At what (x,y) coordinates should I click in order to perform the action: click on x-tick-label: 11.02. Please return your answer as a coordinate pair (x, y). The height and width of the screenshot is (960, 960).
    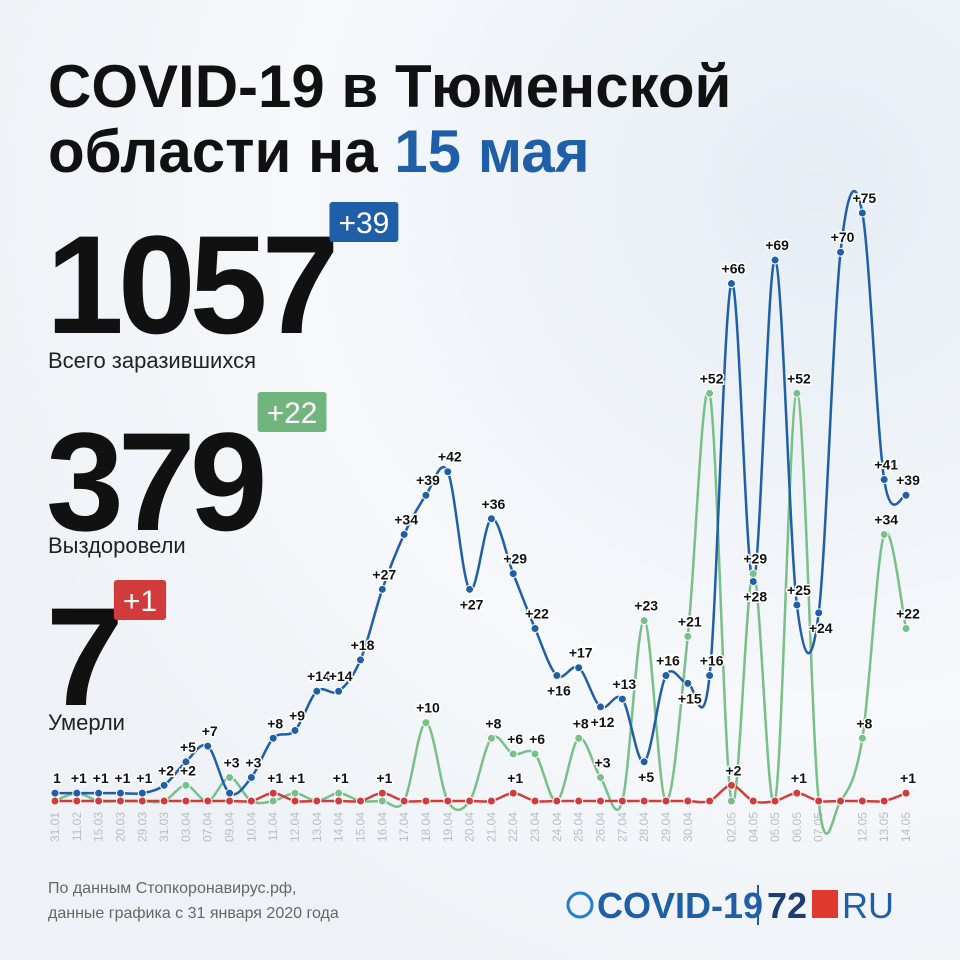
    Looking at the image, I should click on (77, 826).